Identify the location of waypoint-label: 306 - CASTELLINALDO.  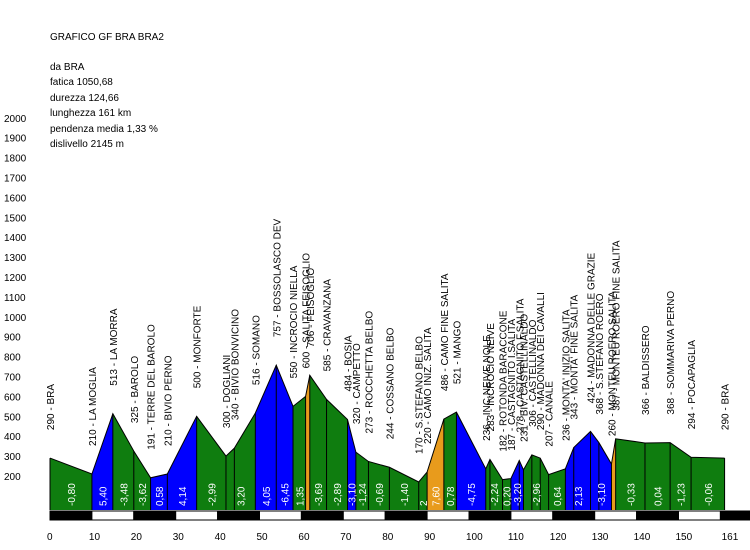
(533, 372).